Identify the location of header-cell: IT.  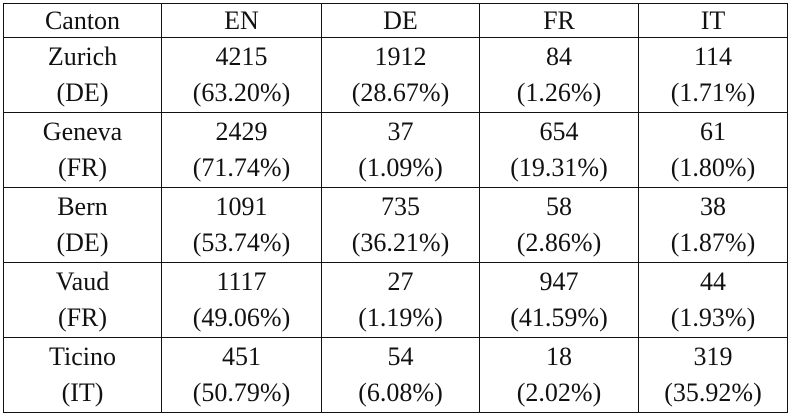
(713, 20).